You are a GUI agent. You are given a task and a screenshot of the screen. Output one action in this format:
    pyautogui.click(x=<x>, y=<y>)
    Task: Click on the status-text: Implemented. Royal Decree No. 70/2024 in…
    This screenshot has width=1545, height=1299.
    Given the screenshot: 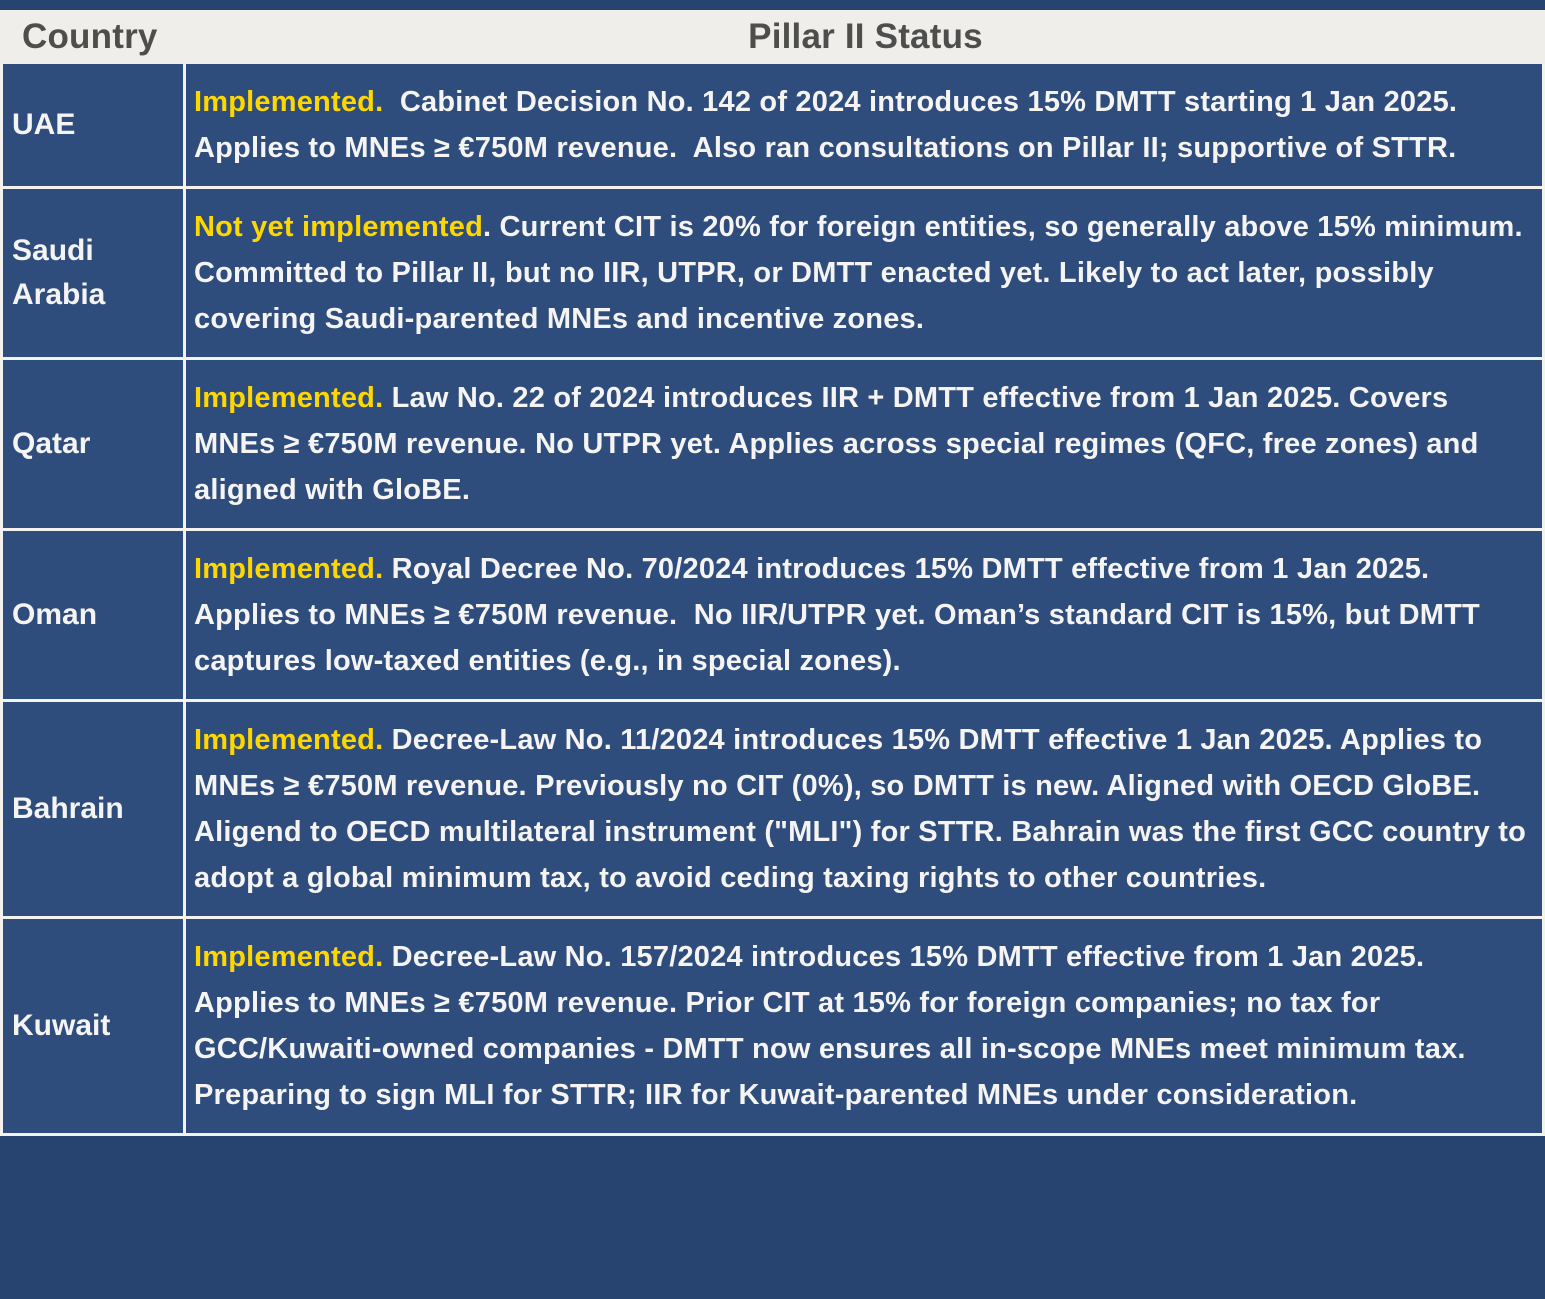 What is the action you would take?
    pyautogui.click(x=864, y=615)
    